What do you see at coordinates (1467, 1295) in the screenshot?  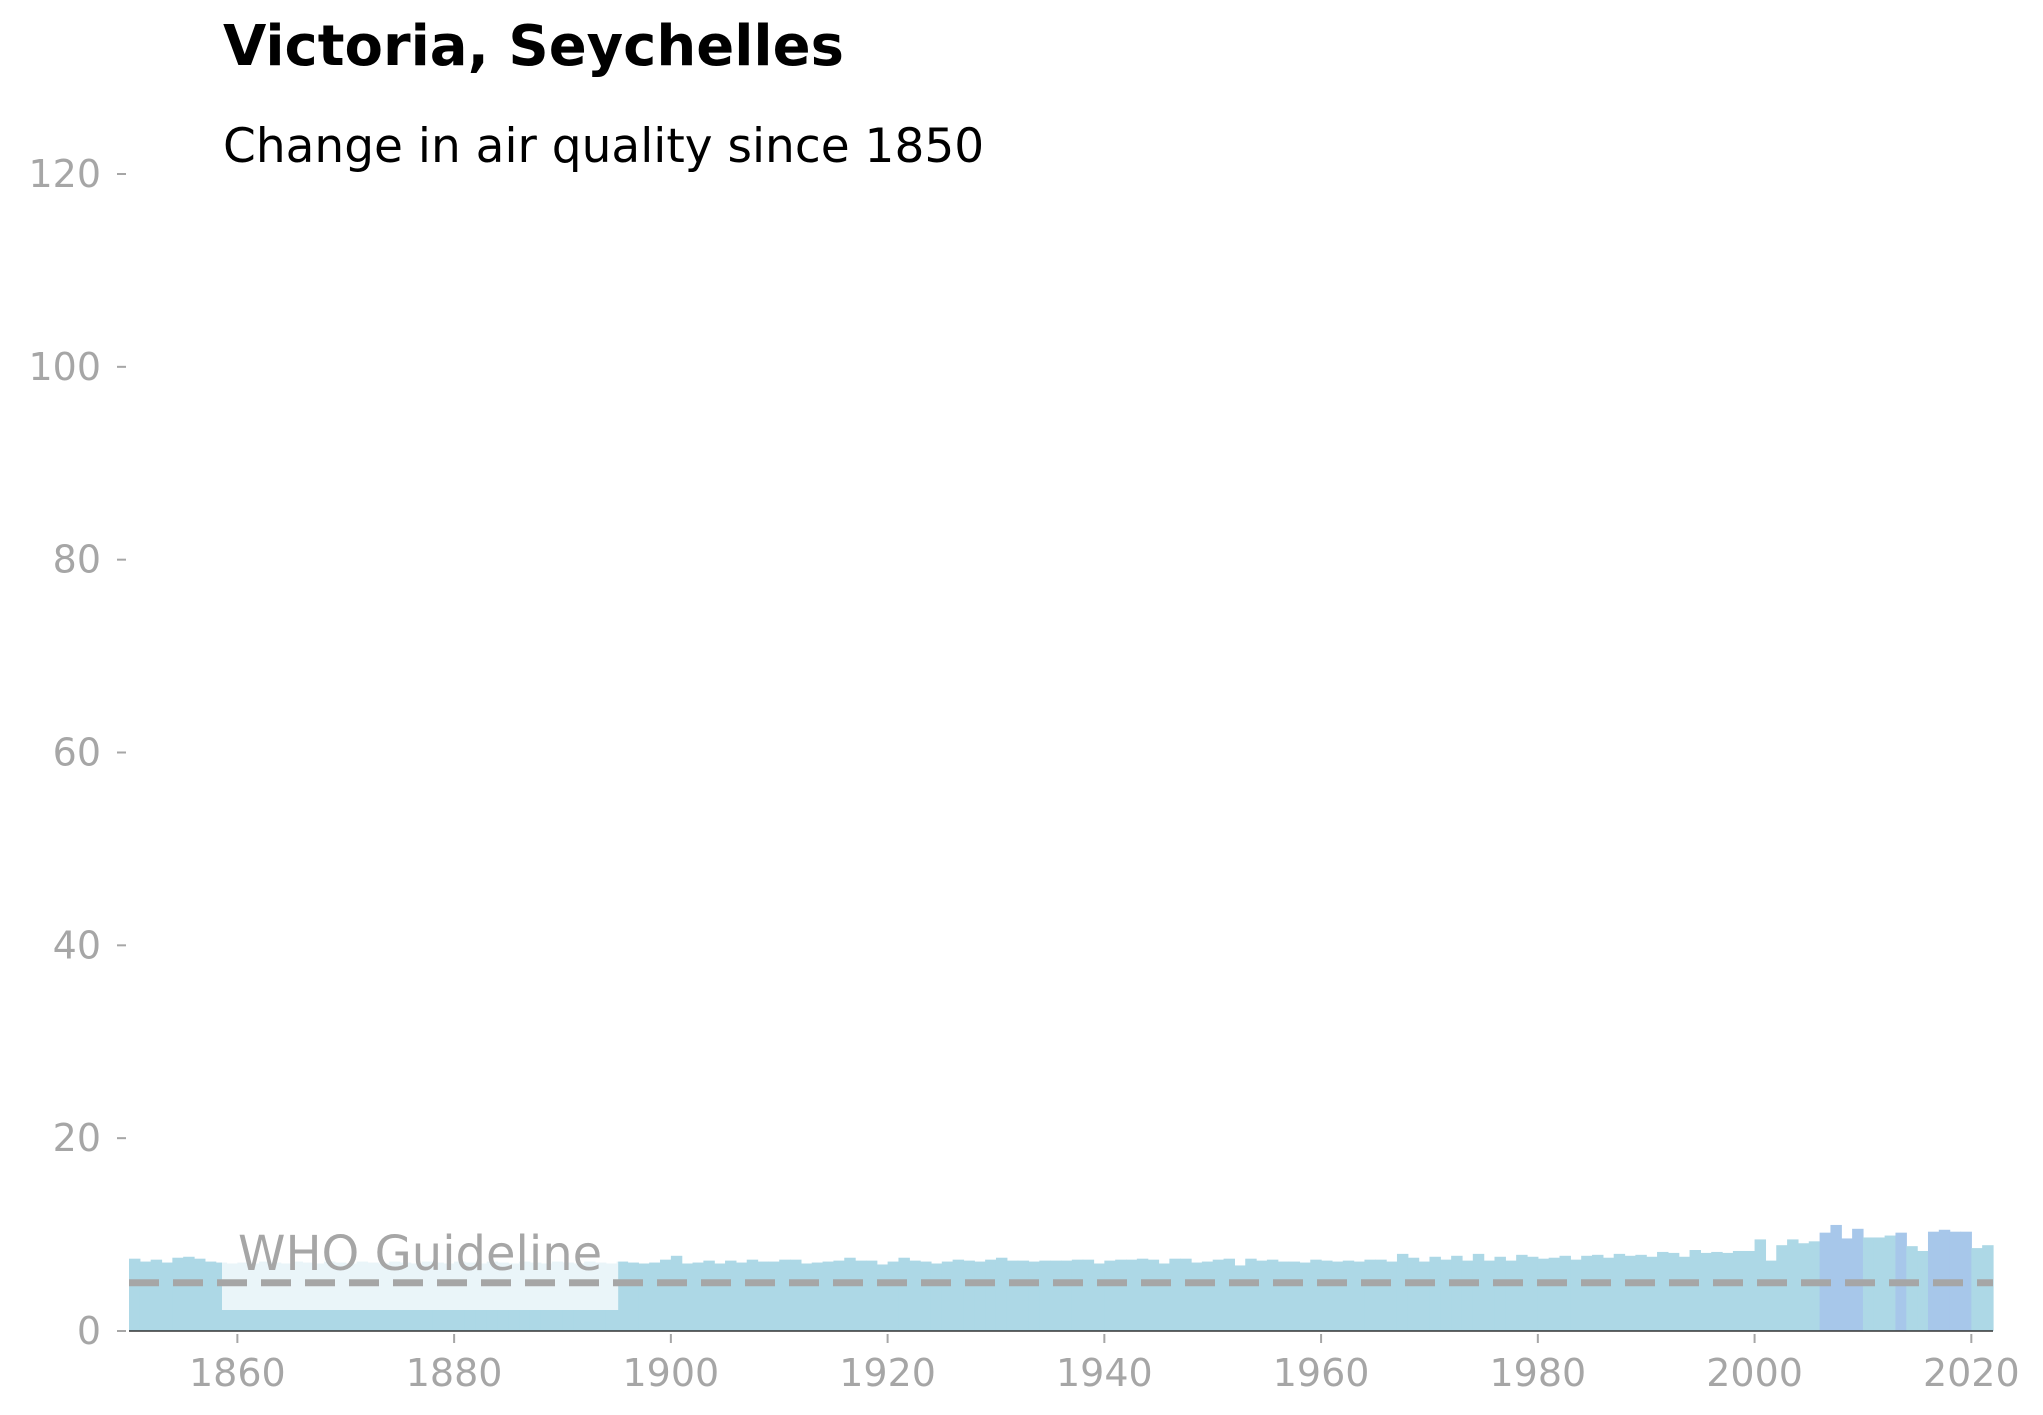 I see `bar-1973` at bounding box center [1467, 1295].